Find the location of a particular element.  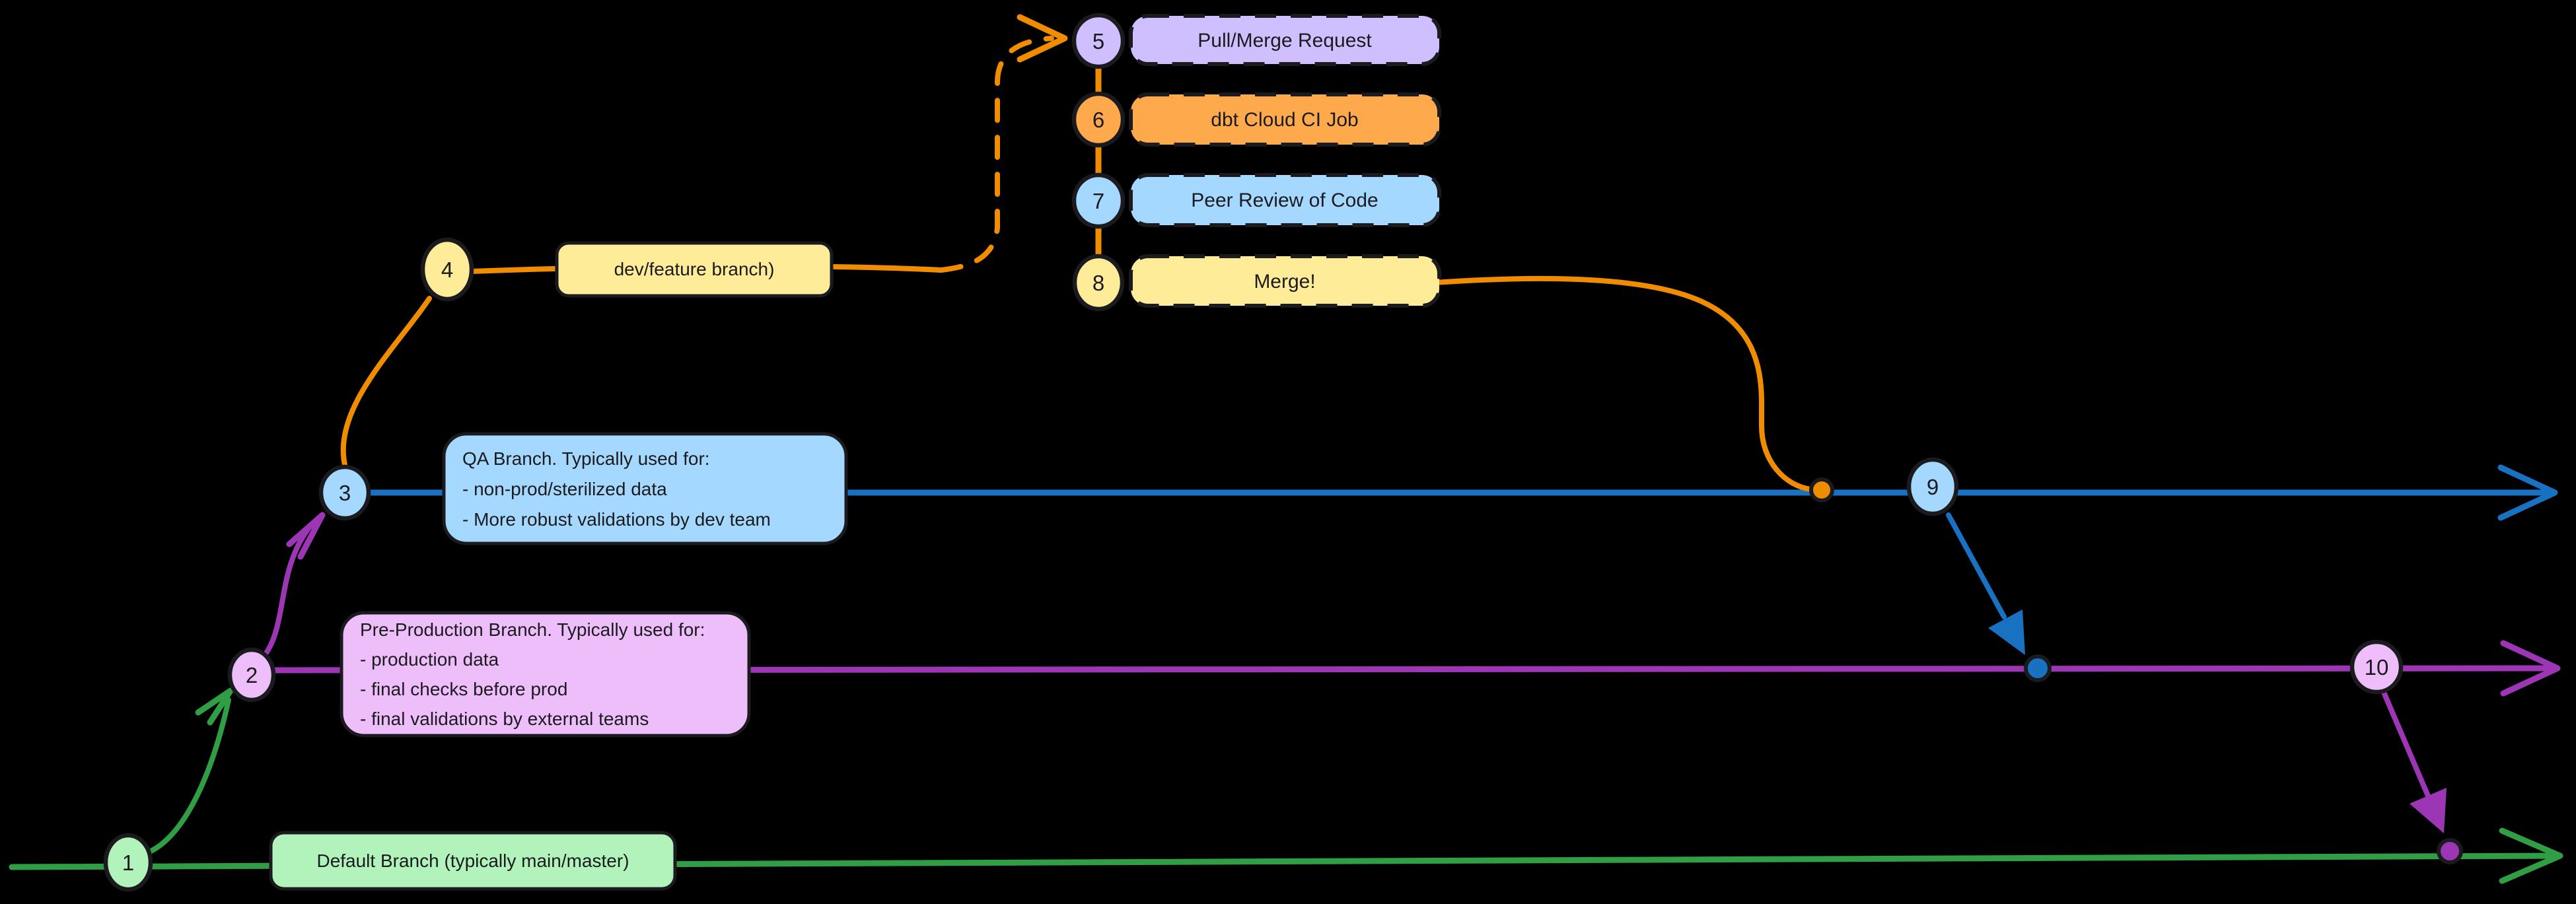

step-box-dbt-ci-job is located at coordinates (1285, 119).